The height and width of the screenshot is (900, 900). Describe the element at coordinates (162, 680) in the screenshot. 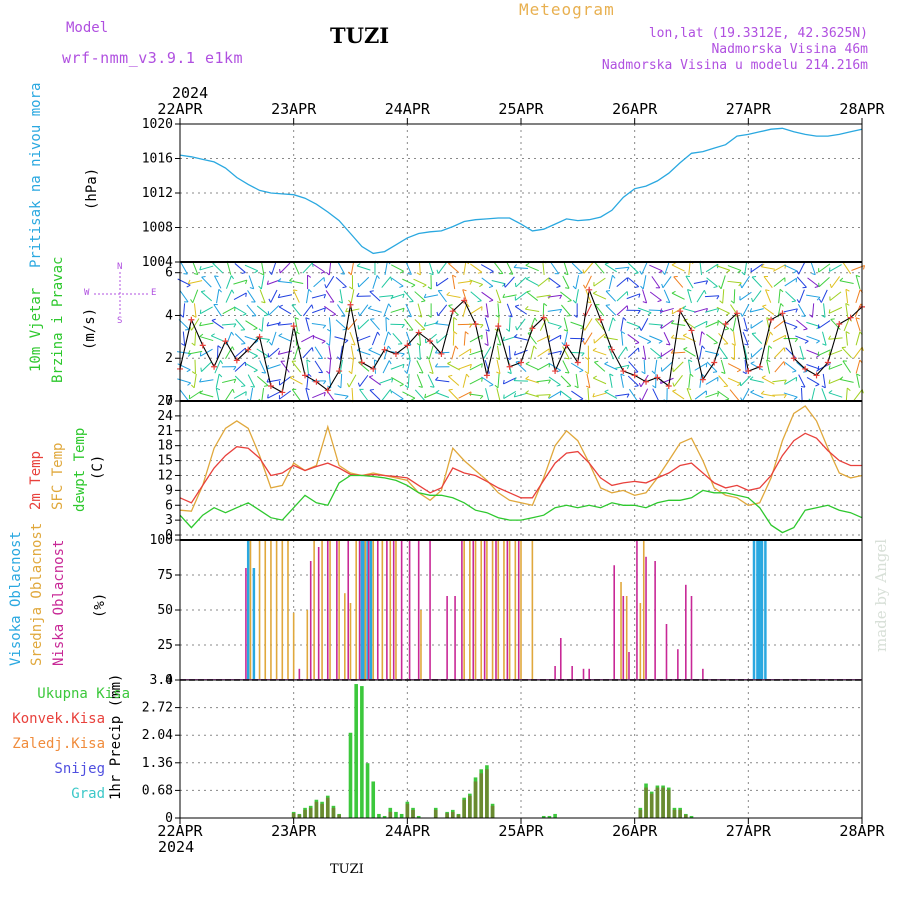

I see `y-tick-label: 3.4` at that location.